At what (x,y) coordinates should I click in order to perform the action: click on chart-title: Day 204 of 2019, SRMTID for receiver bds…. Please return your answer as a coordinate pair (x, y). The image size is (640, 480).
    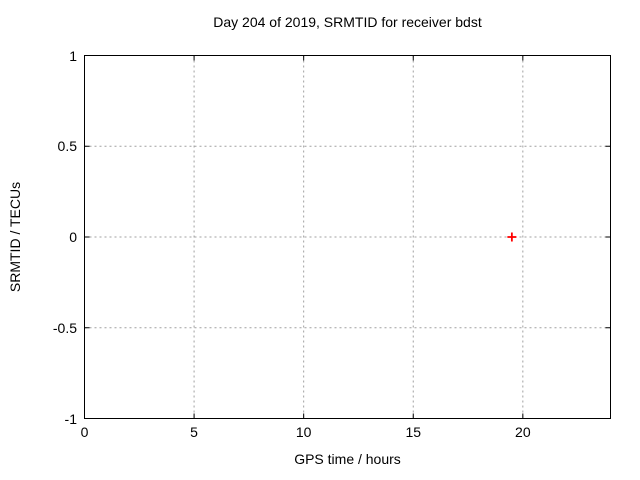
    Looking at the image, I should click on (347, 22).